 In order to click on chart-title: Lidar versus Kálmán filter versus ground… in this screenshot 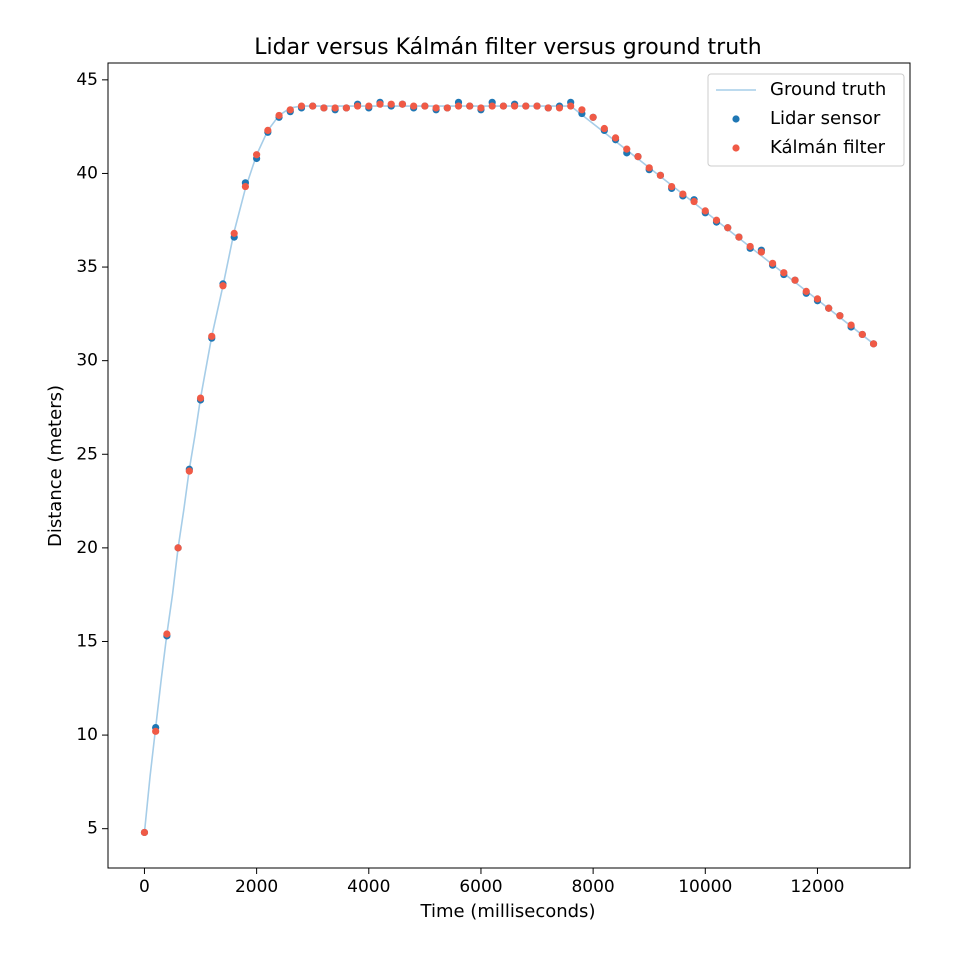, I will do `click(507, 47)`.